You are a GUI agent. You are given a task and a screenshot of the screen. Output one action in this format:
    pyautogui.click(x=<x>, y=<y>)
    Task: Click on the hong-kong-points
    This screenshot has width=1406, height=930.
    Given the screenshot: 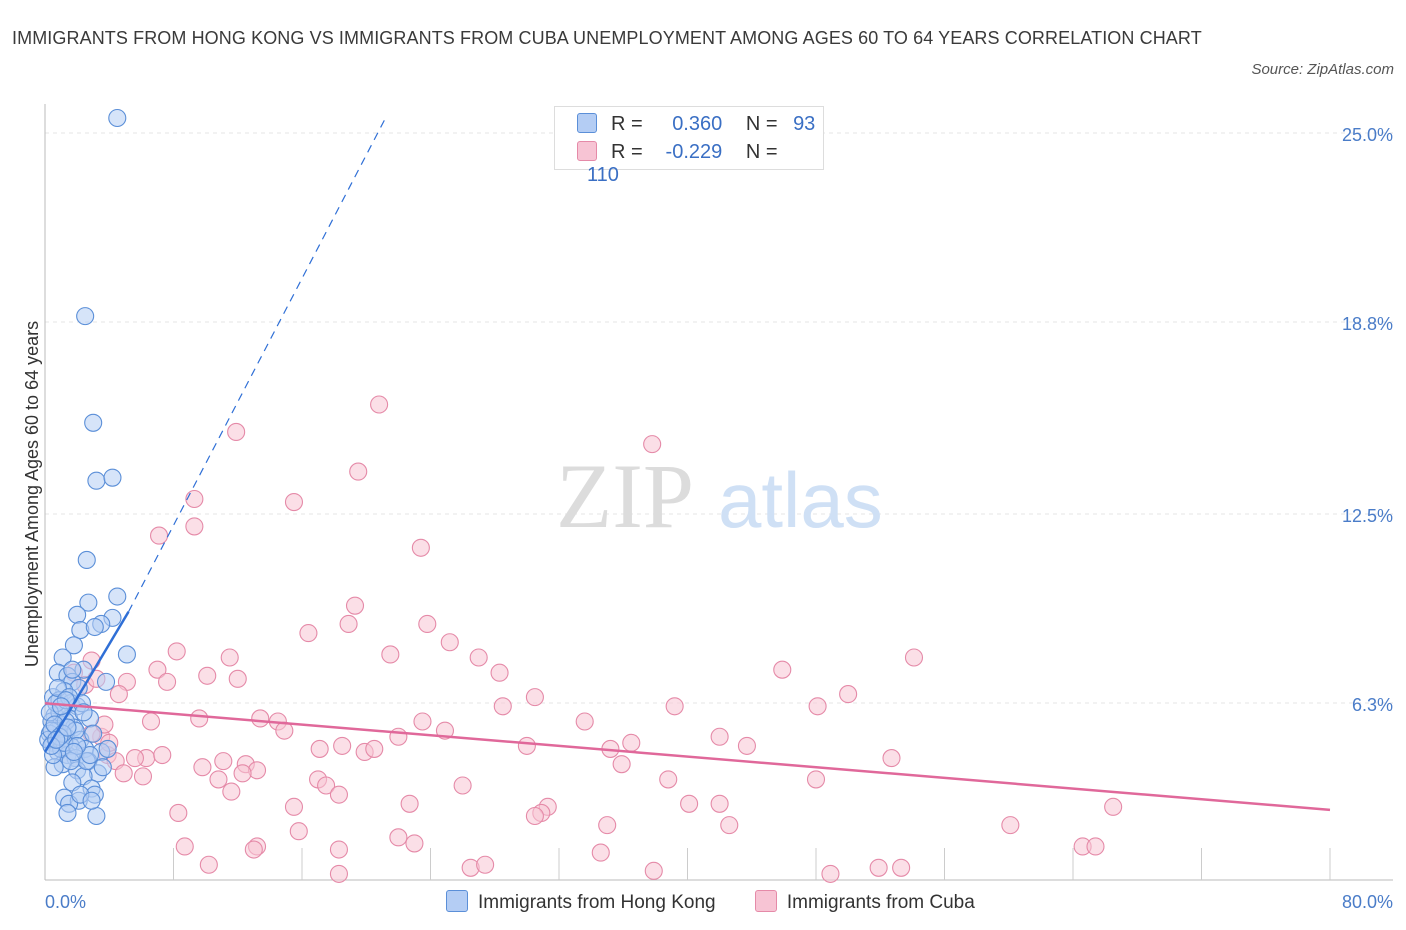 What is the action you would take?
    pyautogui.click(x=87, y=467)
    